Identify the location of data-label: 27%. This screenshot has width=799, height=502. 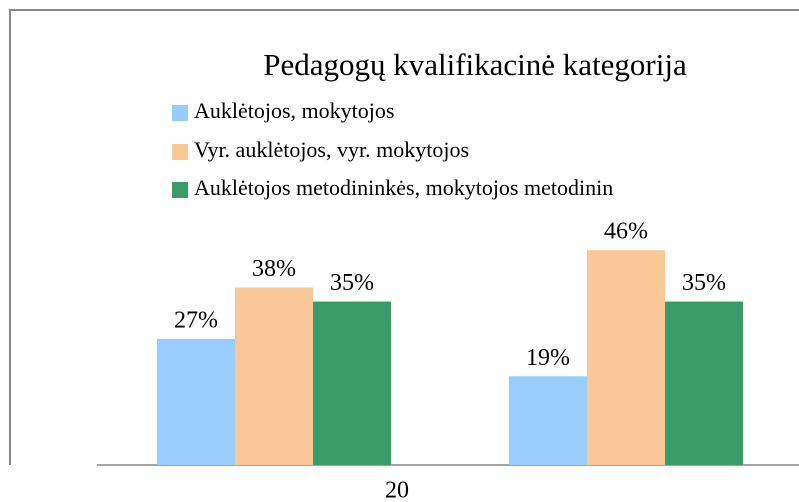
(196, 320).